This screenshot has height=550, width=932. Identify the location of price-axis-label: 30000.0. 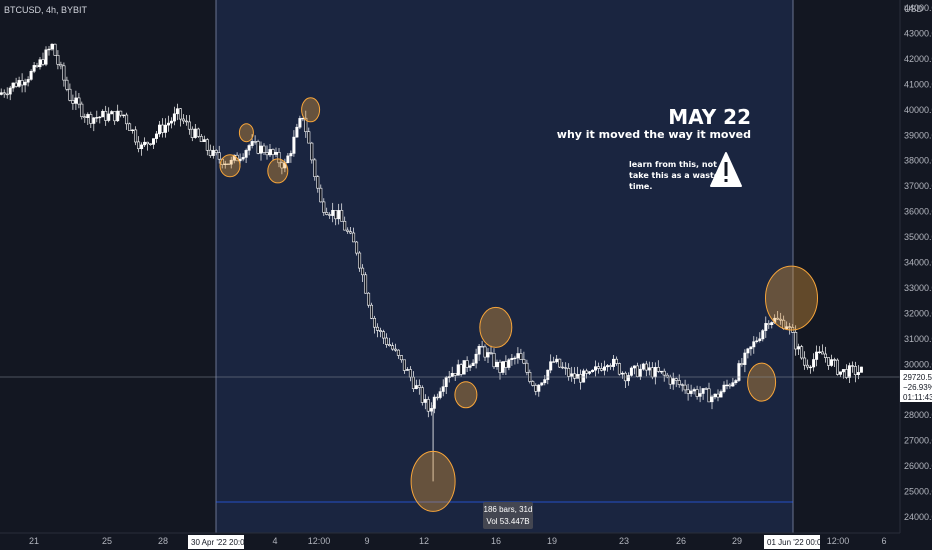
(918, 364).